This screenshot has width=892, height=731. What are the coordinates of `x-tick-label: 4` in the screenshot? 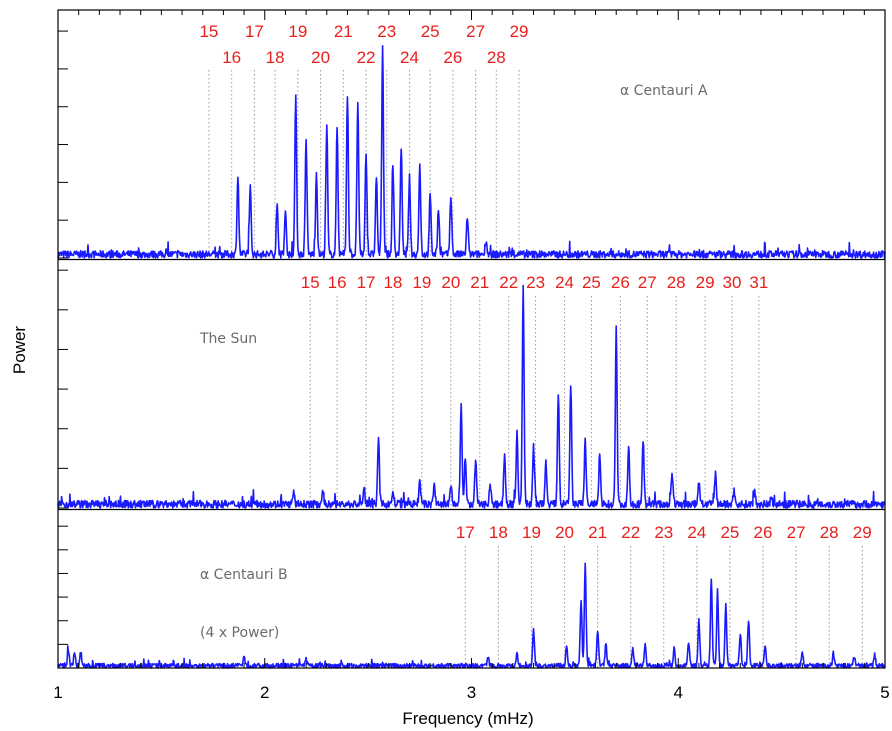 It's located at (678, 692).